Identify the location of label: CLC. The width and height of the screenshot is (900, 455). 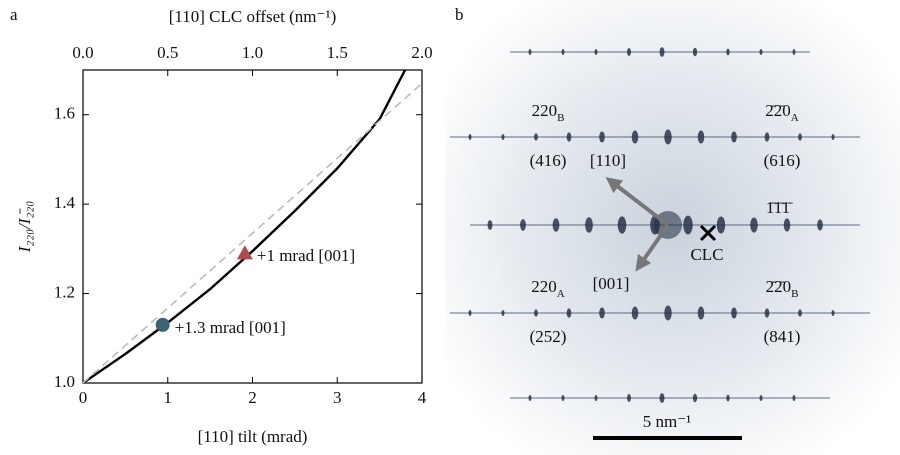
(706, 254).